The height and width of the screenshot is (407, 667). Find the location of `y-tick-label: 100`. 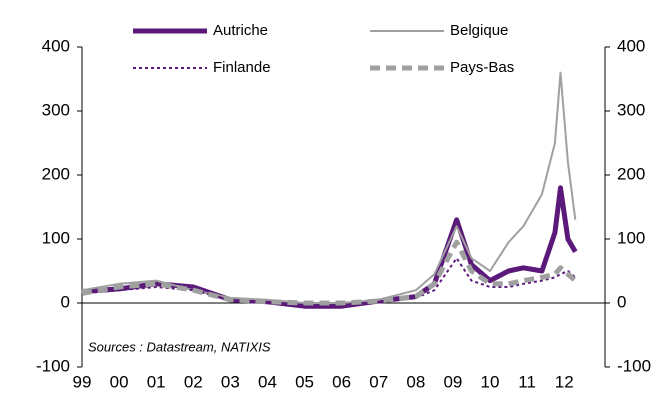

y-tick-label: 100 is located at coordinates (56, 237).